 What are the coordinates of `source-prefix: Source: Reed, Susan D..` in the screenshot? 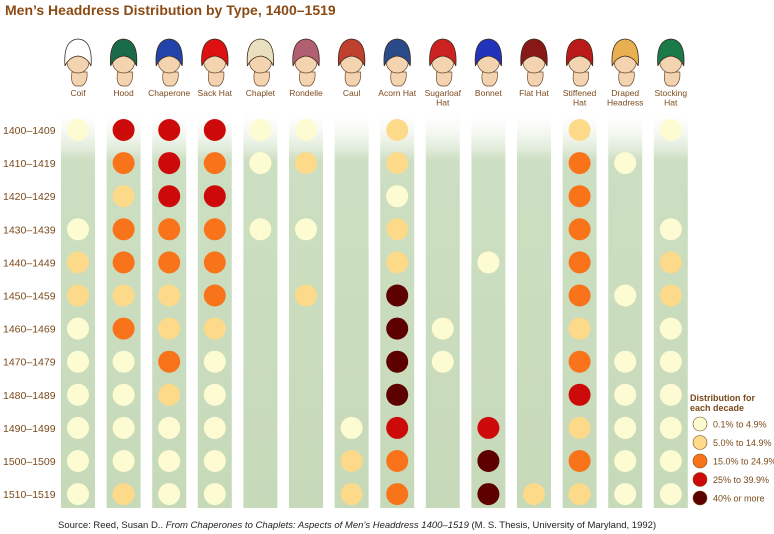 It's located at (112, 525).